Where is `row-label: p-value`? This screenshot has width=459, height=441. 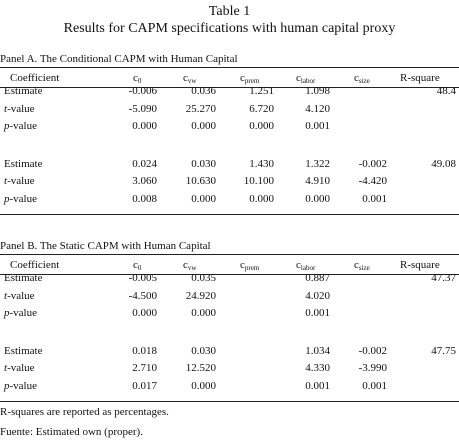 row-label: p-value is located at coordinates (20, 199).